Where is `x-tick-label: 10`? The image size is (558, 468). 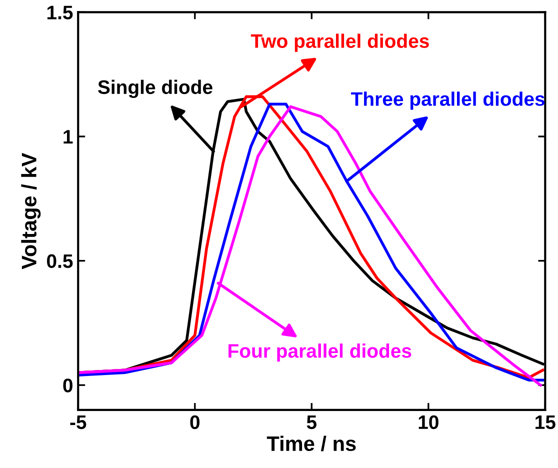 x-tick-label: 10 is located at coordinates (428, 422).